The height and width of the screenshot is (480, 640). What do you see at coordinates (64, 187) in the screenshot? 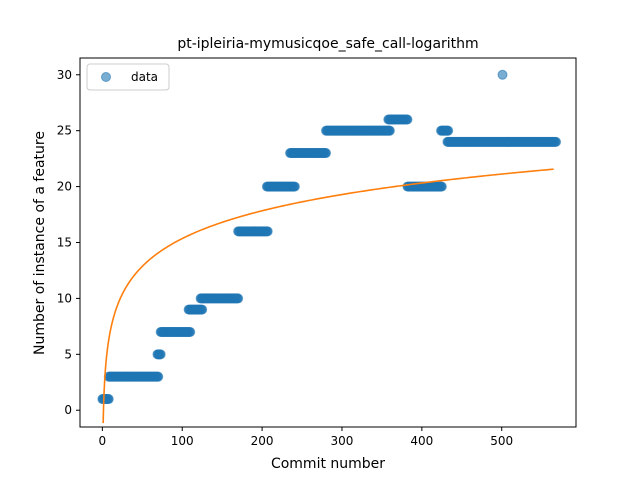
I see `y-tick-label: 20` at bounding box center [64, 187].